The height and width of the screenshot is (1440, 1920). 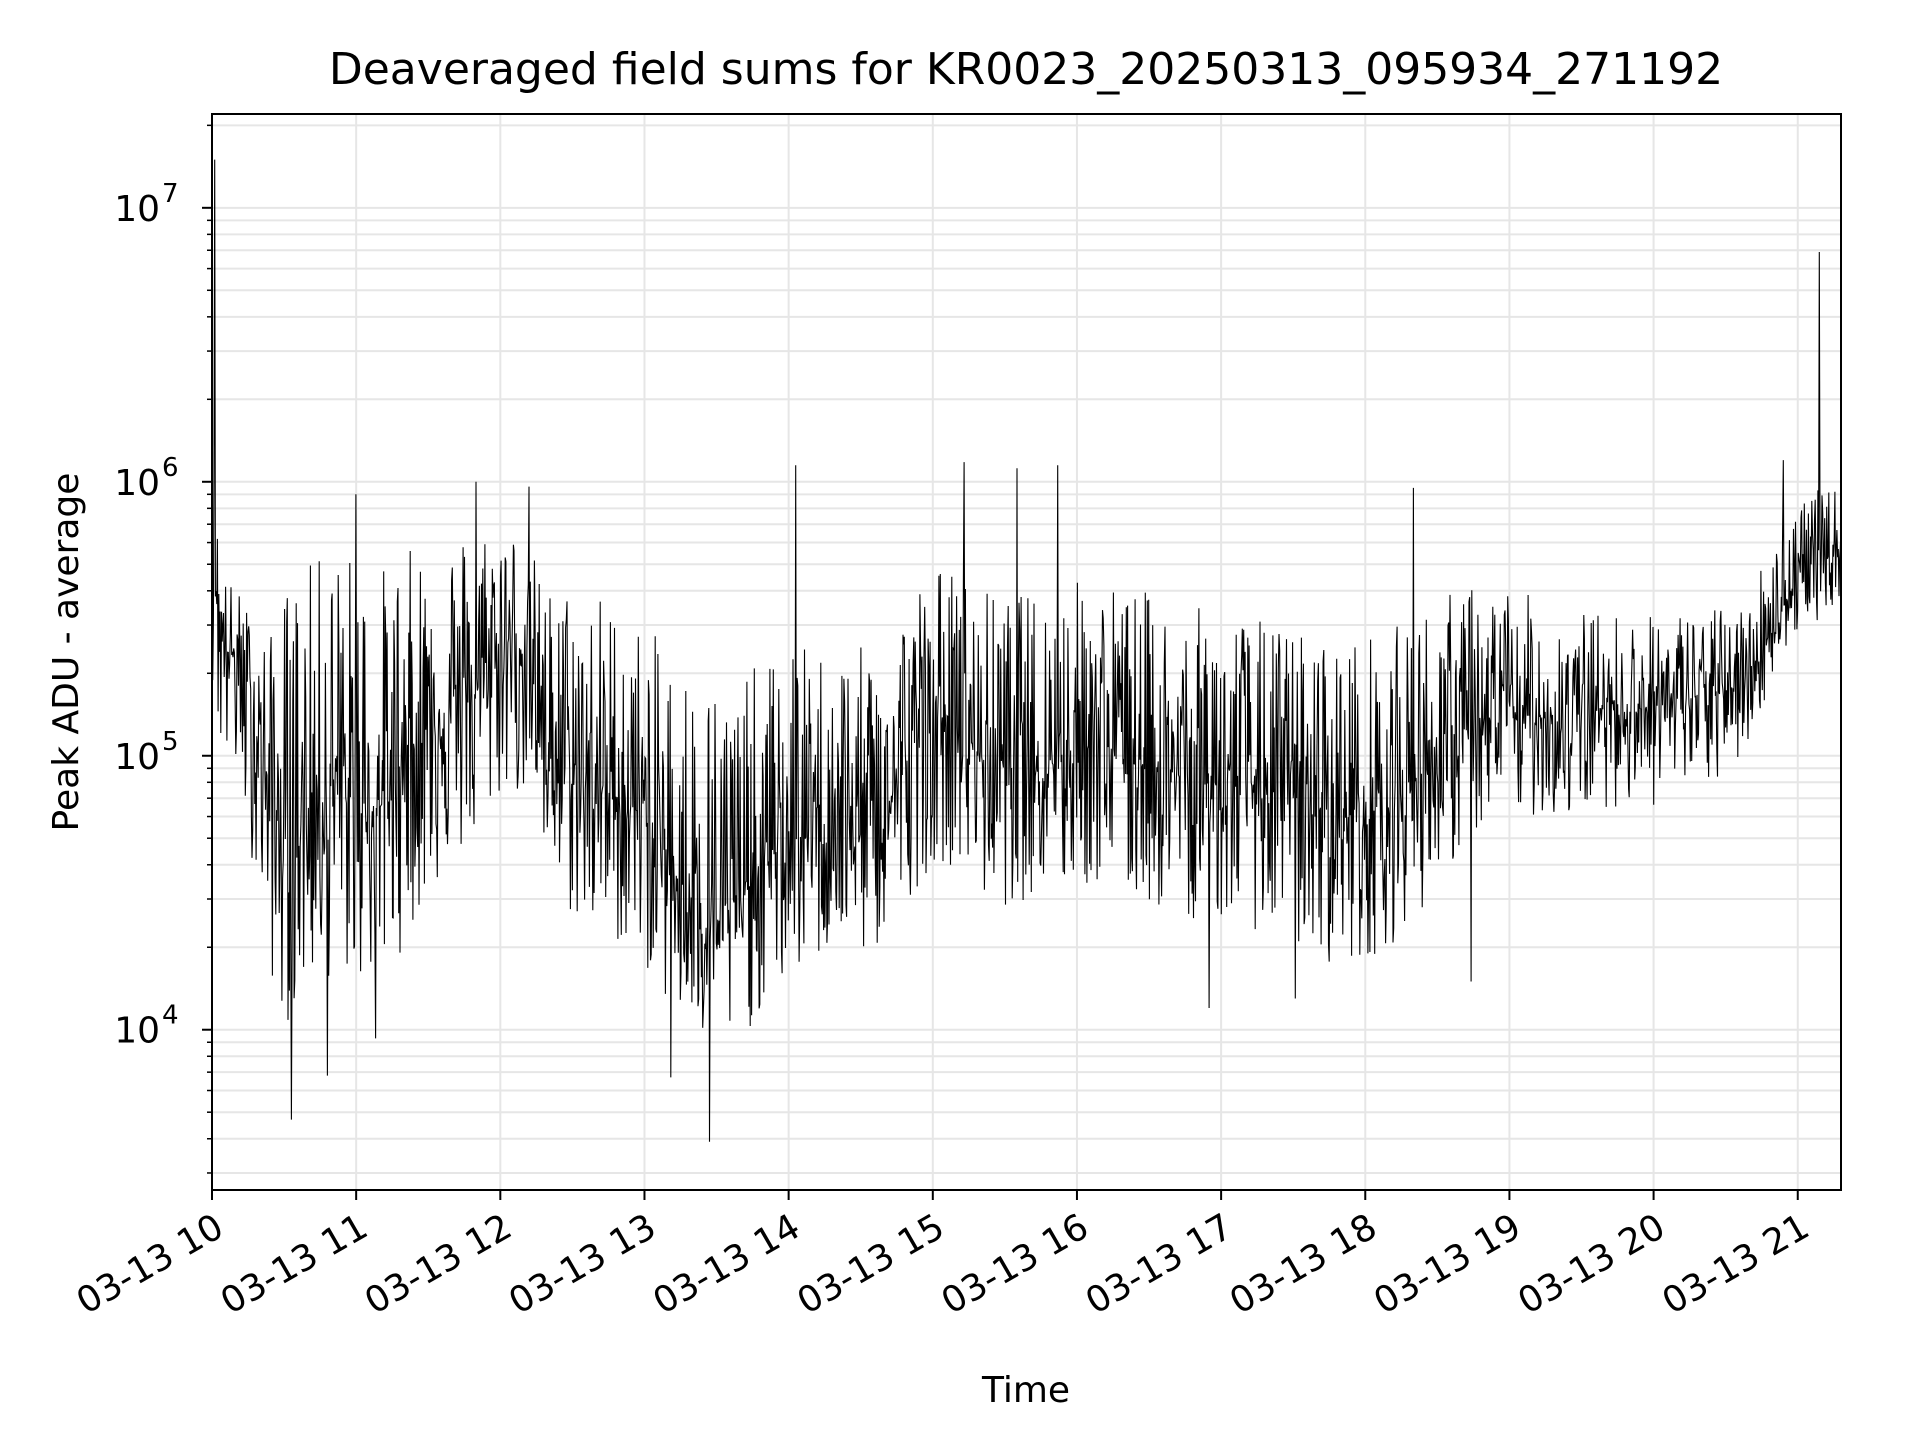 What do you see at coordinates (170, 1016) in the screenshot?
I see `y-tick-exponent: 4` at bounding box center [170, 1016].